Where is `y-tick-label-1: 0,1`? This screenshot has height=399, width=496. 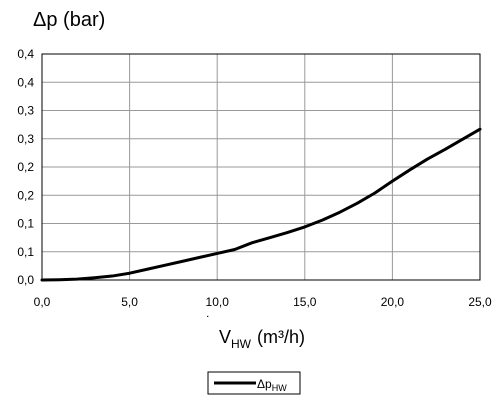 y-tick-label-1: 0,1 is located at coordinates (25, 252).